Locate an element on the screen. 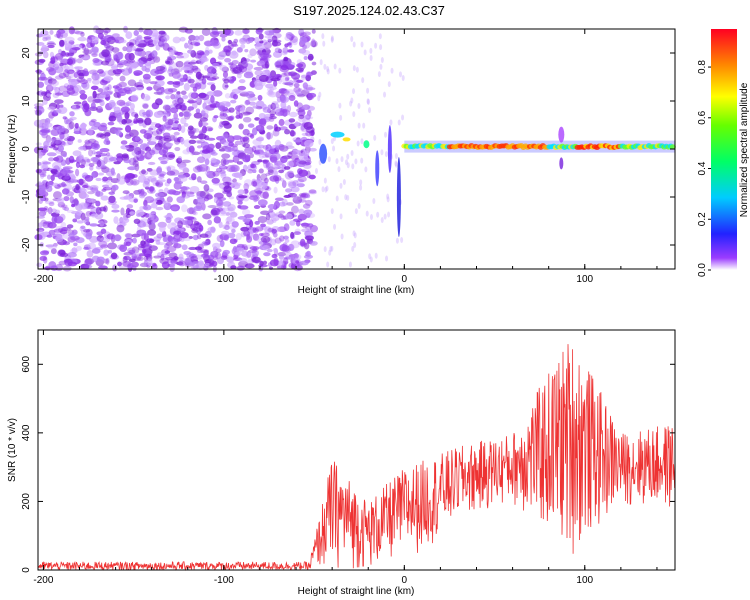 This screenshot has height=600, width=750. colorbar-gradient is located at coordinates (724, 149).